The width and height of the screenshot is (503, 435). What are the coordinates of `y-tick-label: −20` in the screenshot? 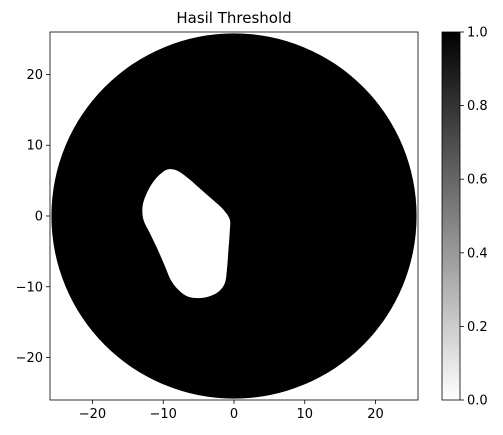 It's located at (29, 358).